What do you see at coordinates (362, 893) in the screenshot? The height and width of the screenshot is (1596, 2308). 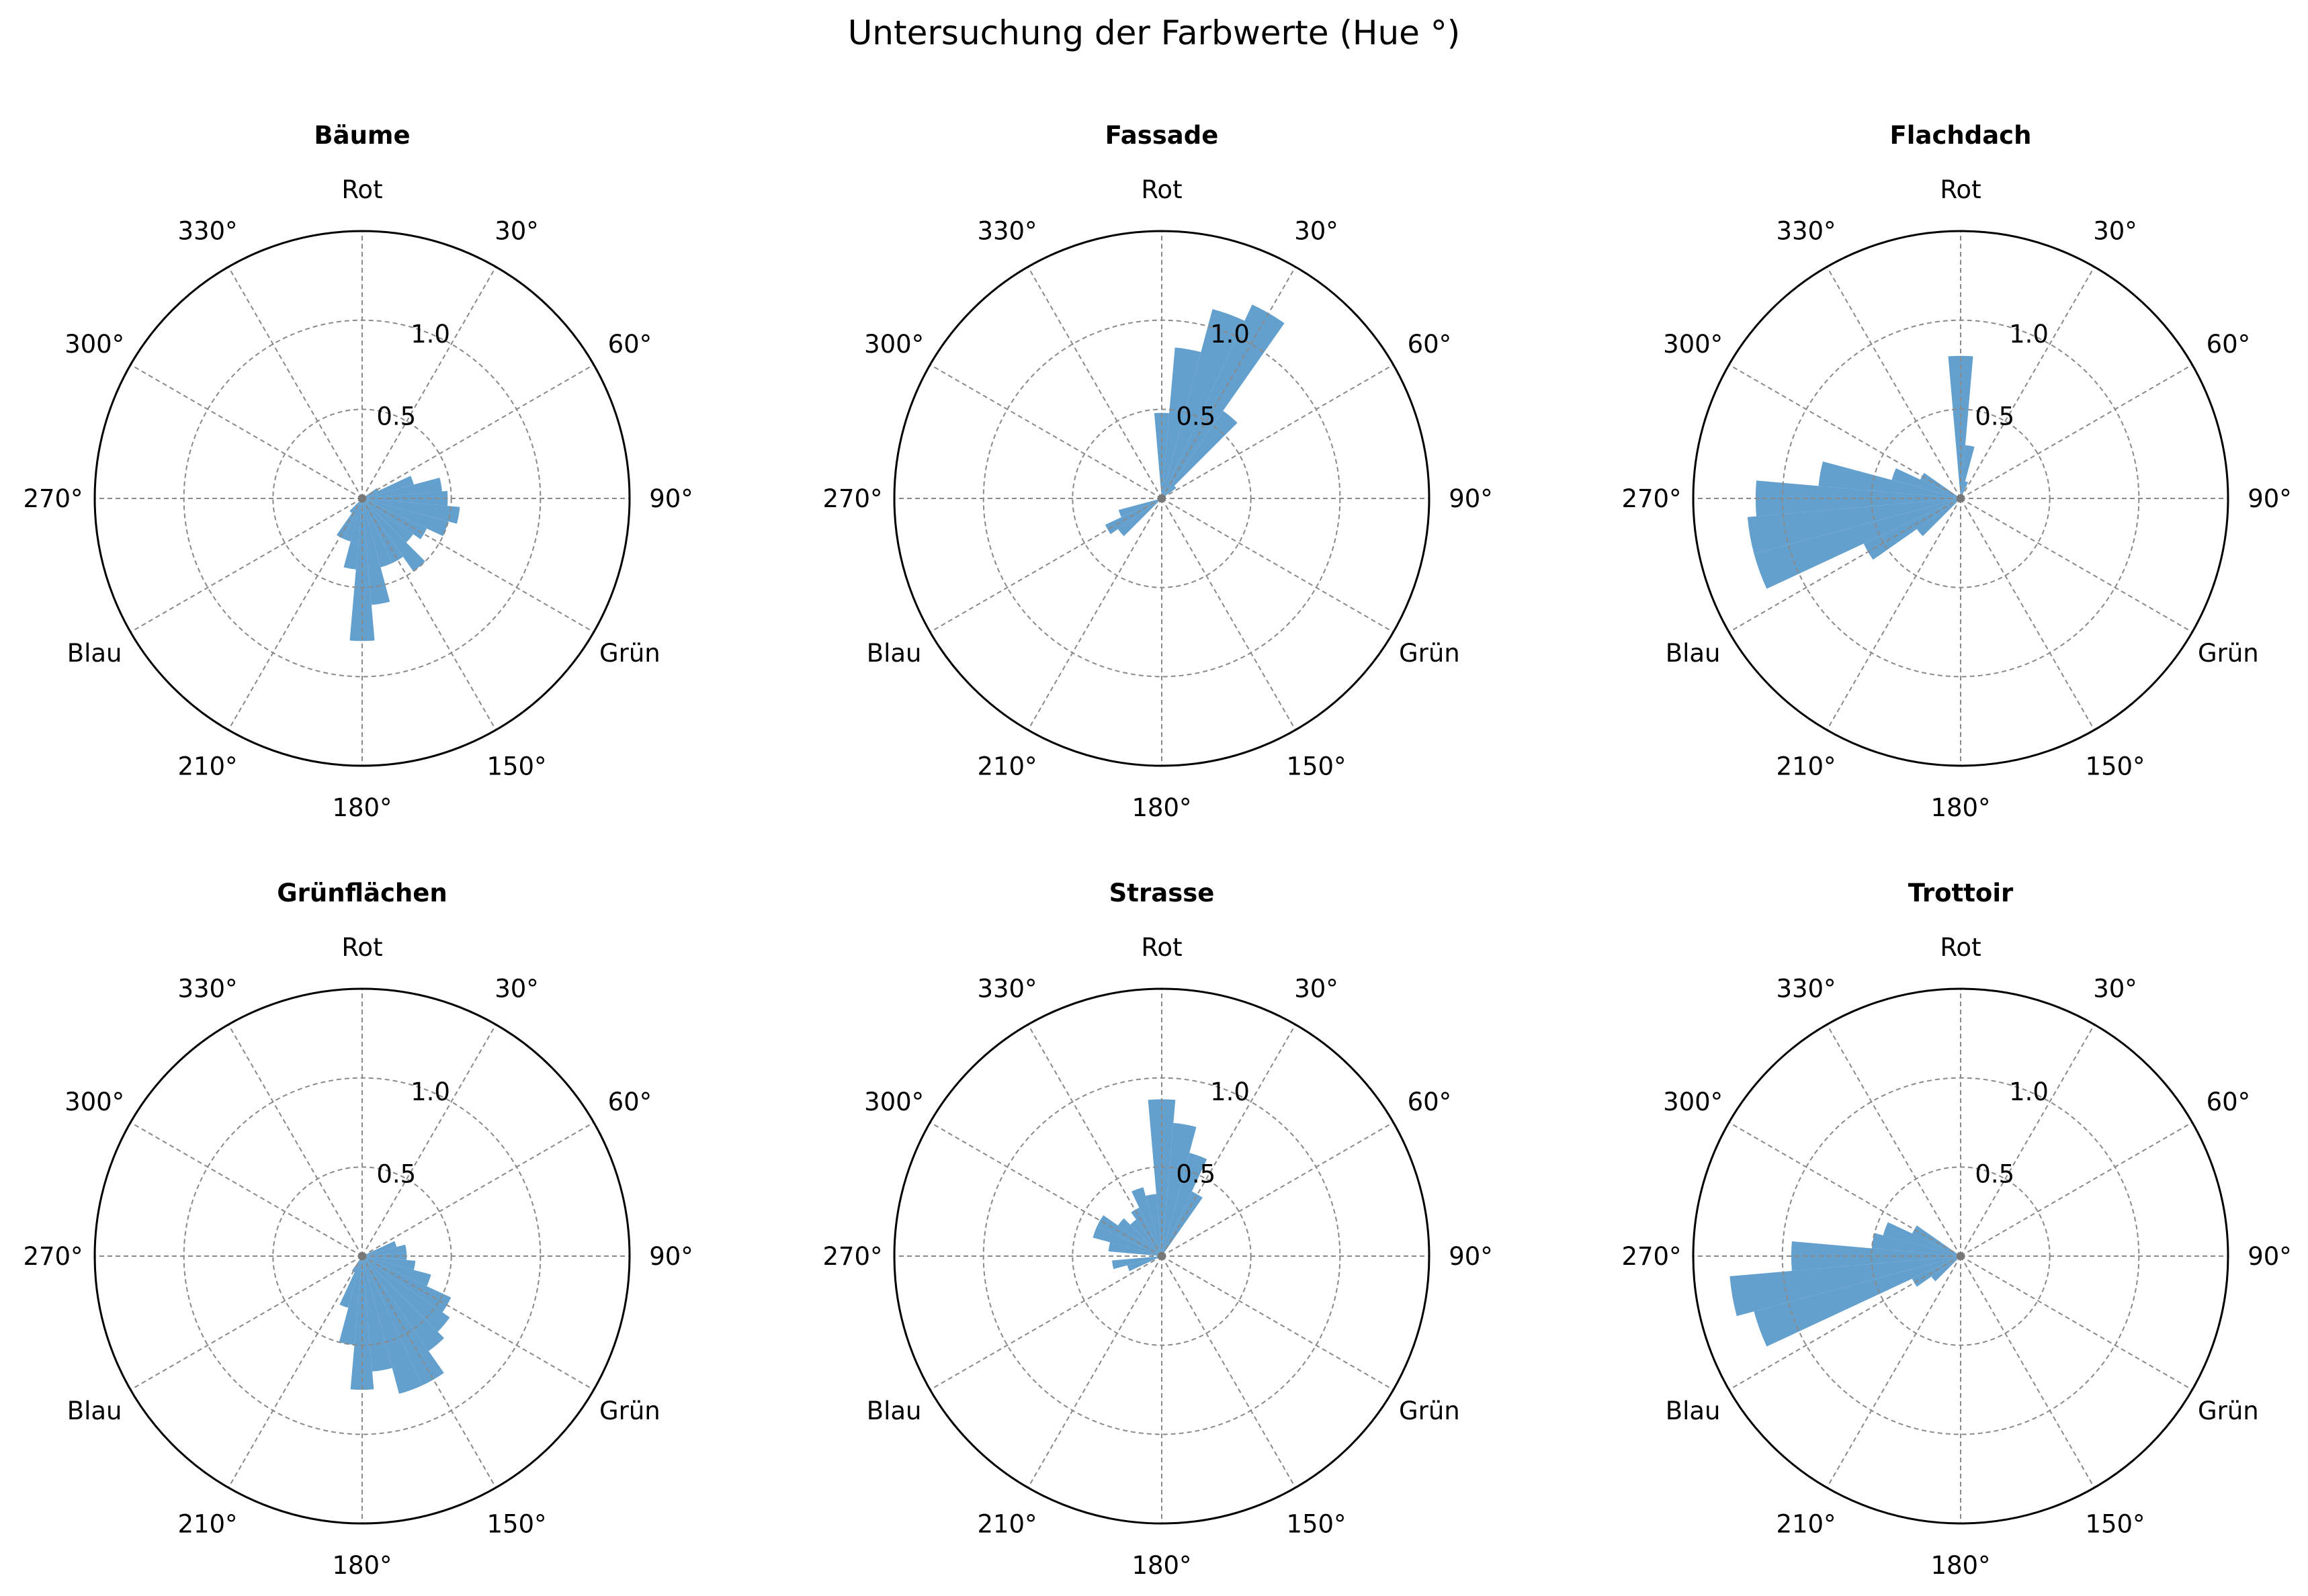 I see `subplot-title: Grünflächen` at bounding box center [362, 893].